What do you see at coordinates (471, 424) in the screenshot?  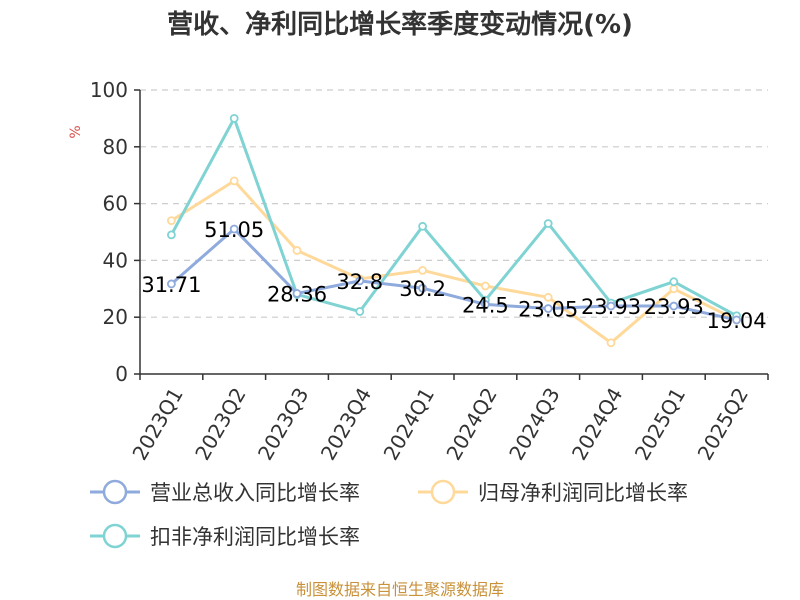 I see `x-tick-label: 2024Q2` at bounding box center [471, 424].